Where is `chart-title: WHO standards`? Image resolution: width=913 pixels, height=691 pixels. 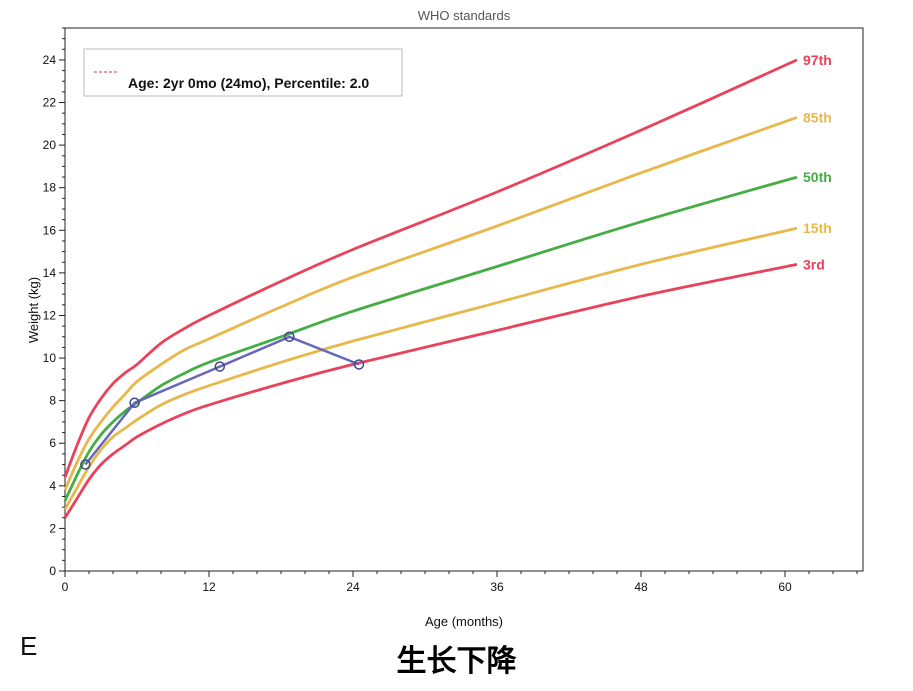
chart-title: WHO standards is located at coordinates (464, 15).